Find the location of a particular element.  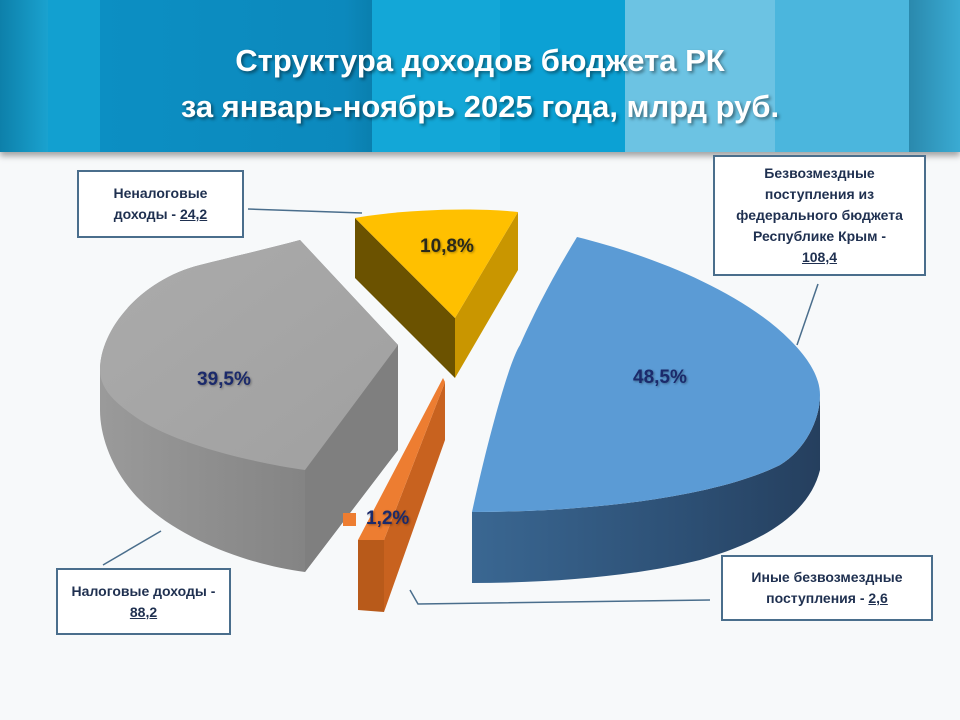

callout-non-tax-line2: доходы - 24,2 is located at coordinates (160, 214).